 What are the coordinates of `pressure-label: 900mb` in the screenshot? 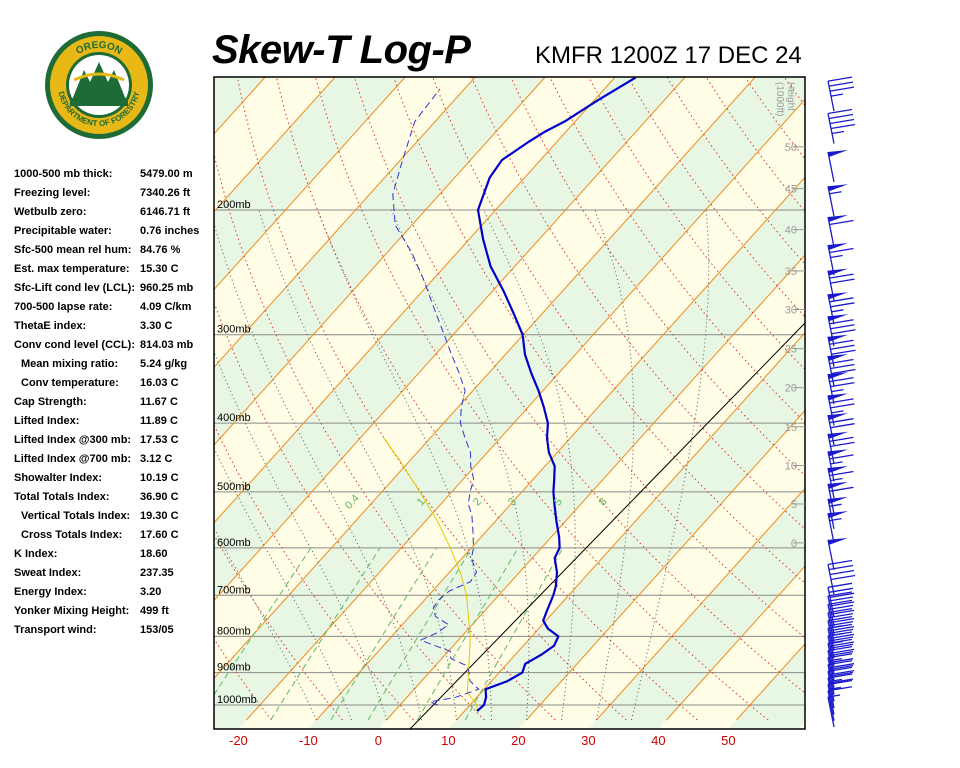 It's located at (234, 668).